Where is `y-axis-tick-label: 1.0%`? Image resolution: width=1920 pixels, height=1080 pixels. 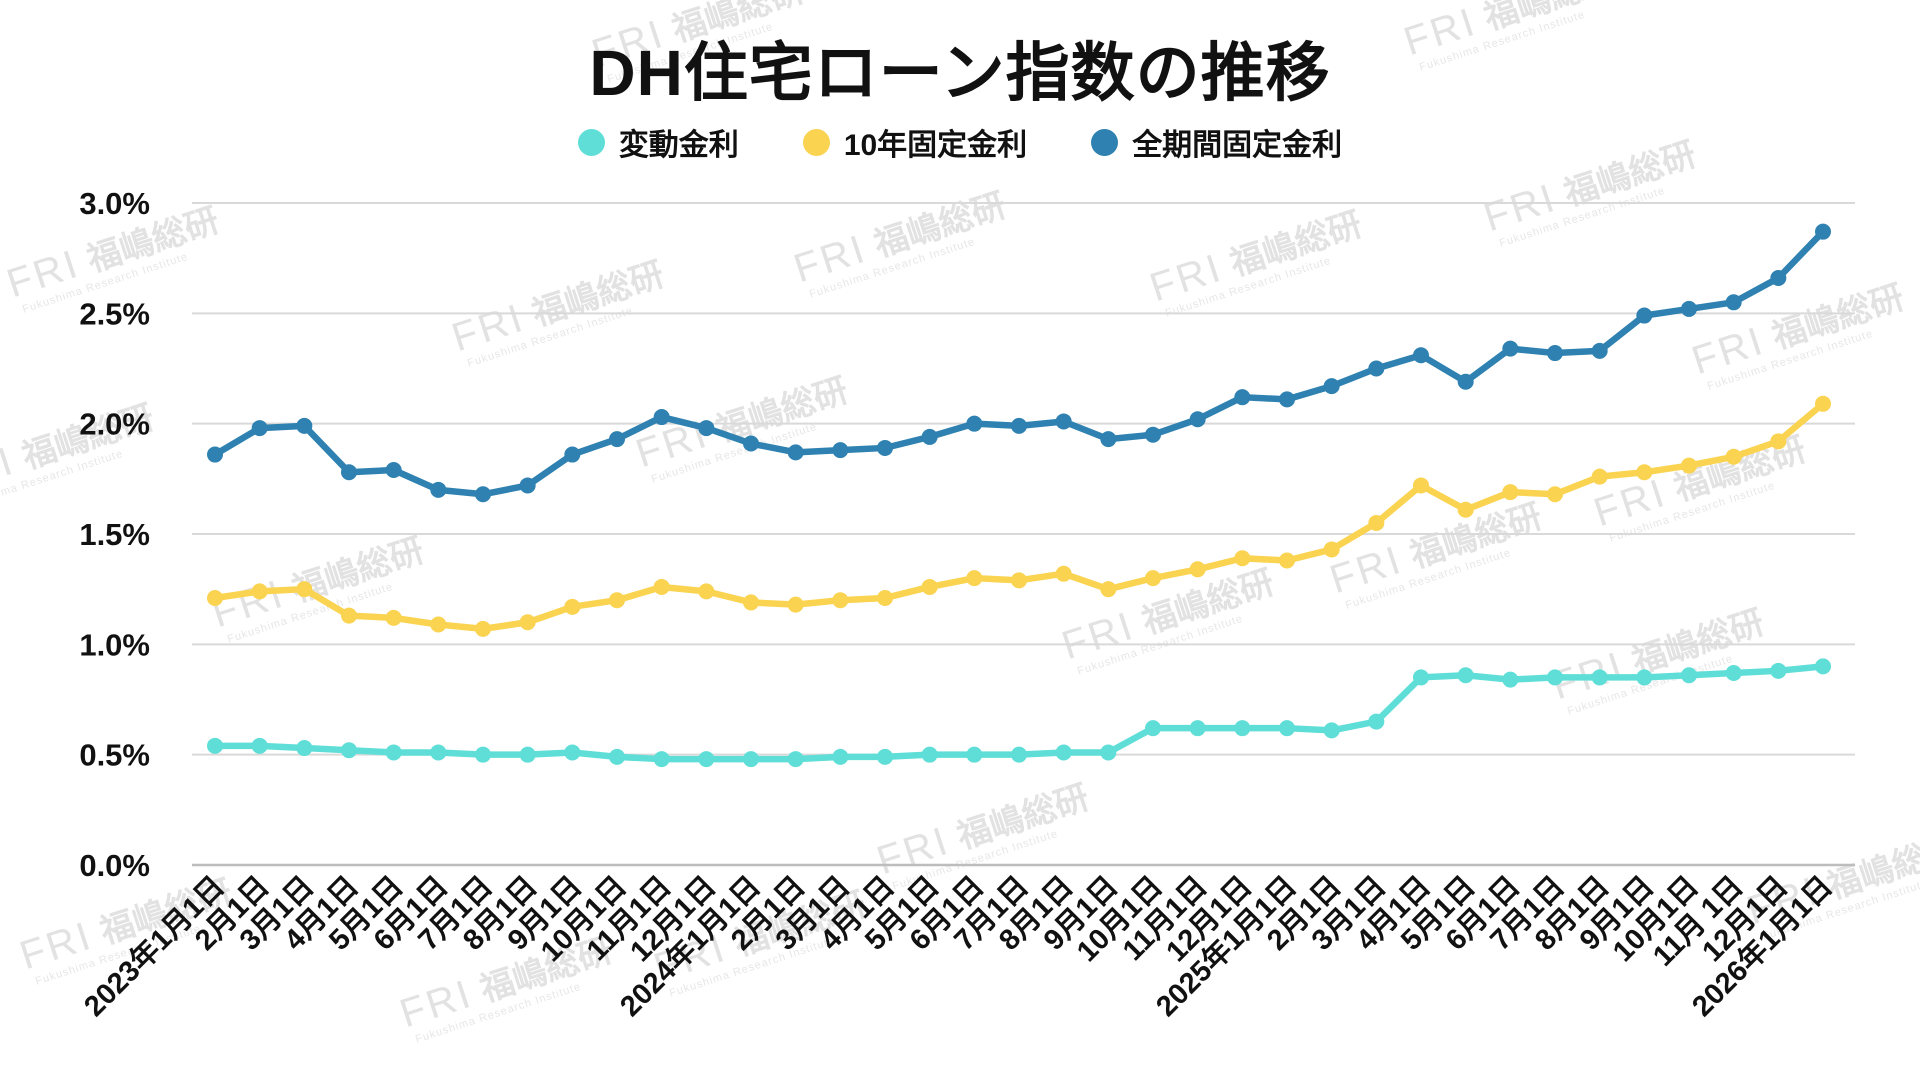 y-axis-tick-label: 1.0% is located at coordinates (114, 644).